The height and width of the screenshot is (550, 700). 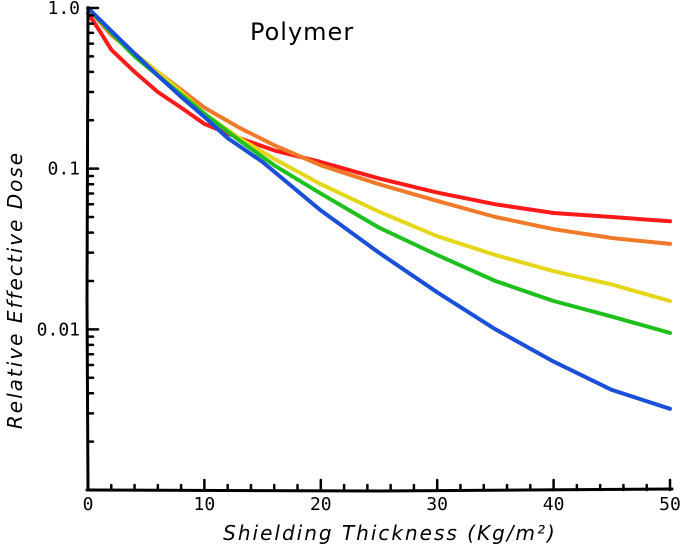 What do you see at coordinates (390, 533) in the screenshot?
I see `x-axis-title: Shielding Thickness (Kg/m²)` at bounding box center [390, 533].